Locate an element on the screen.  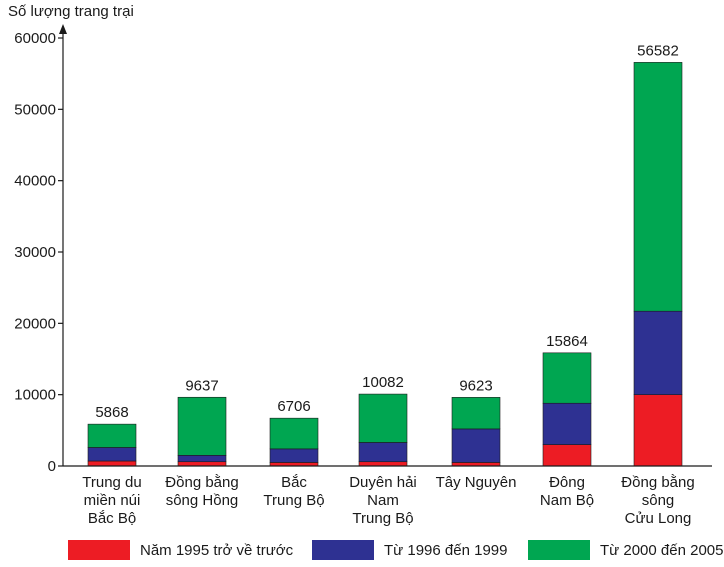
bar-total-label: 15864 is located at coordinates (567, 341).